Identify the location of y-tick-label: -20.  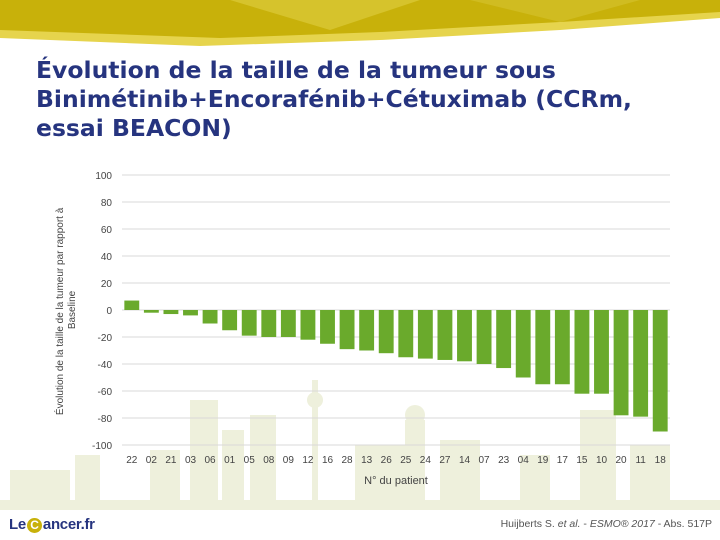
(105, 338).